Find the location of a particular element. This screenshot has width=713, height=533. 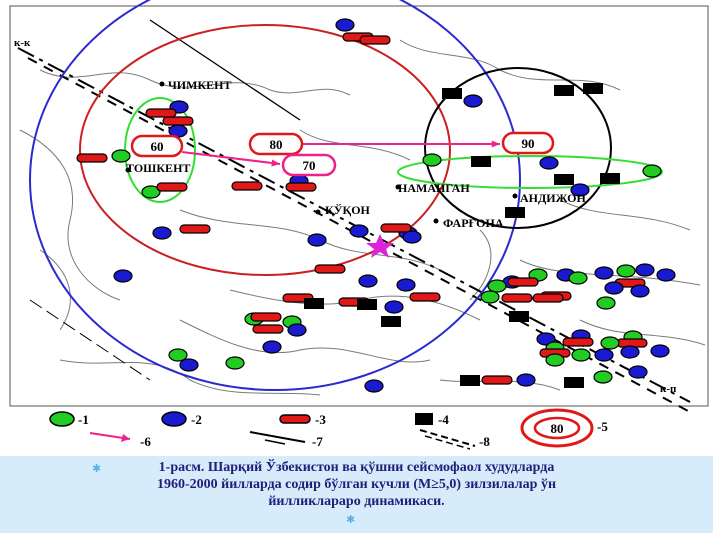

legend-label-5-value: 80 is located at coordinates (557, 428).